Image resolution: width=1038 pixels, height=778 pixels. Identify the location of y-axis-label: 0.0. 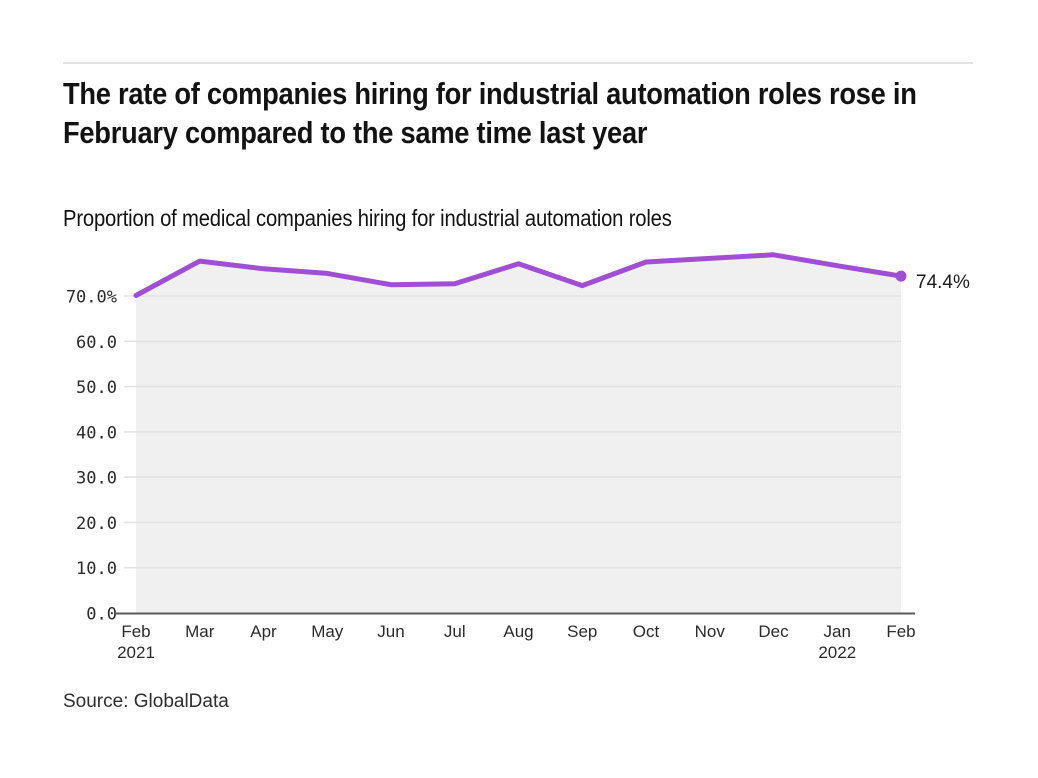
(101, 615).